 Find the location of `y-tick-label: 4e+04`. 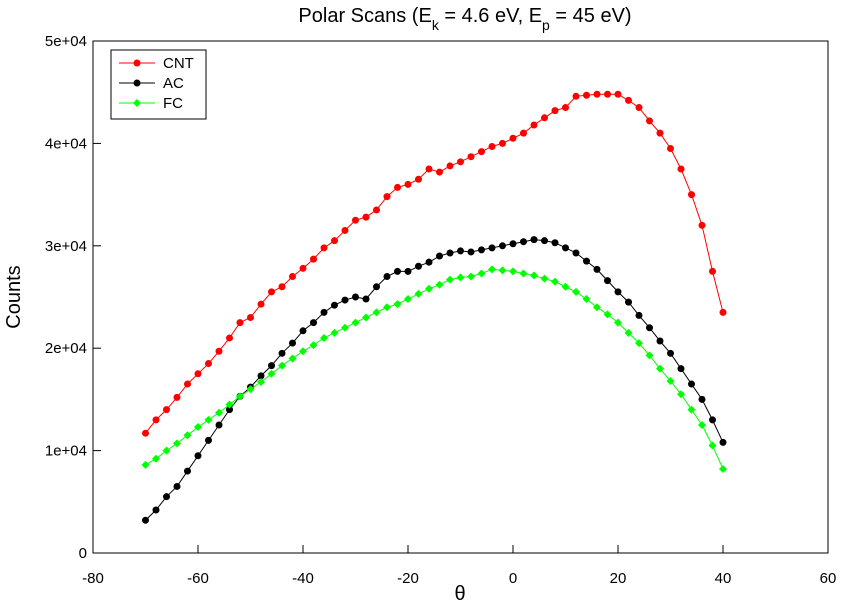

y-tick-label: 4e+04 is located at coordinates (66, 143).